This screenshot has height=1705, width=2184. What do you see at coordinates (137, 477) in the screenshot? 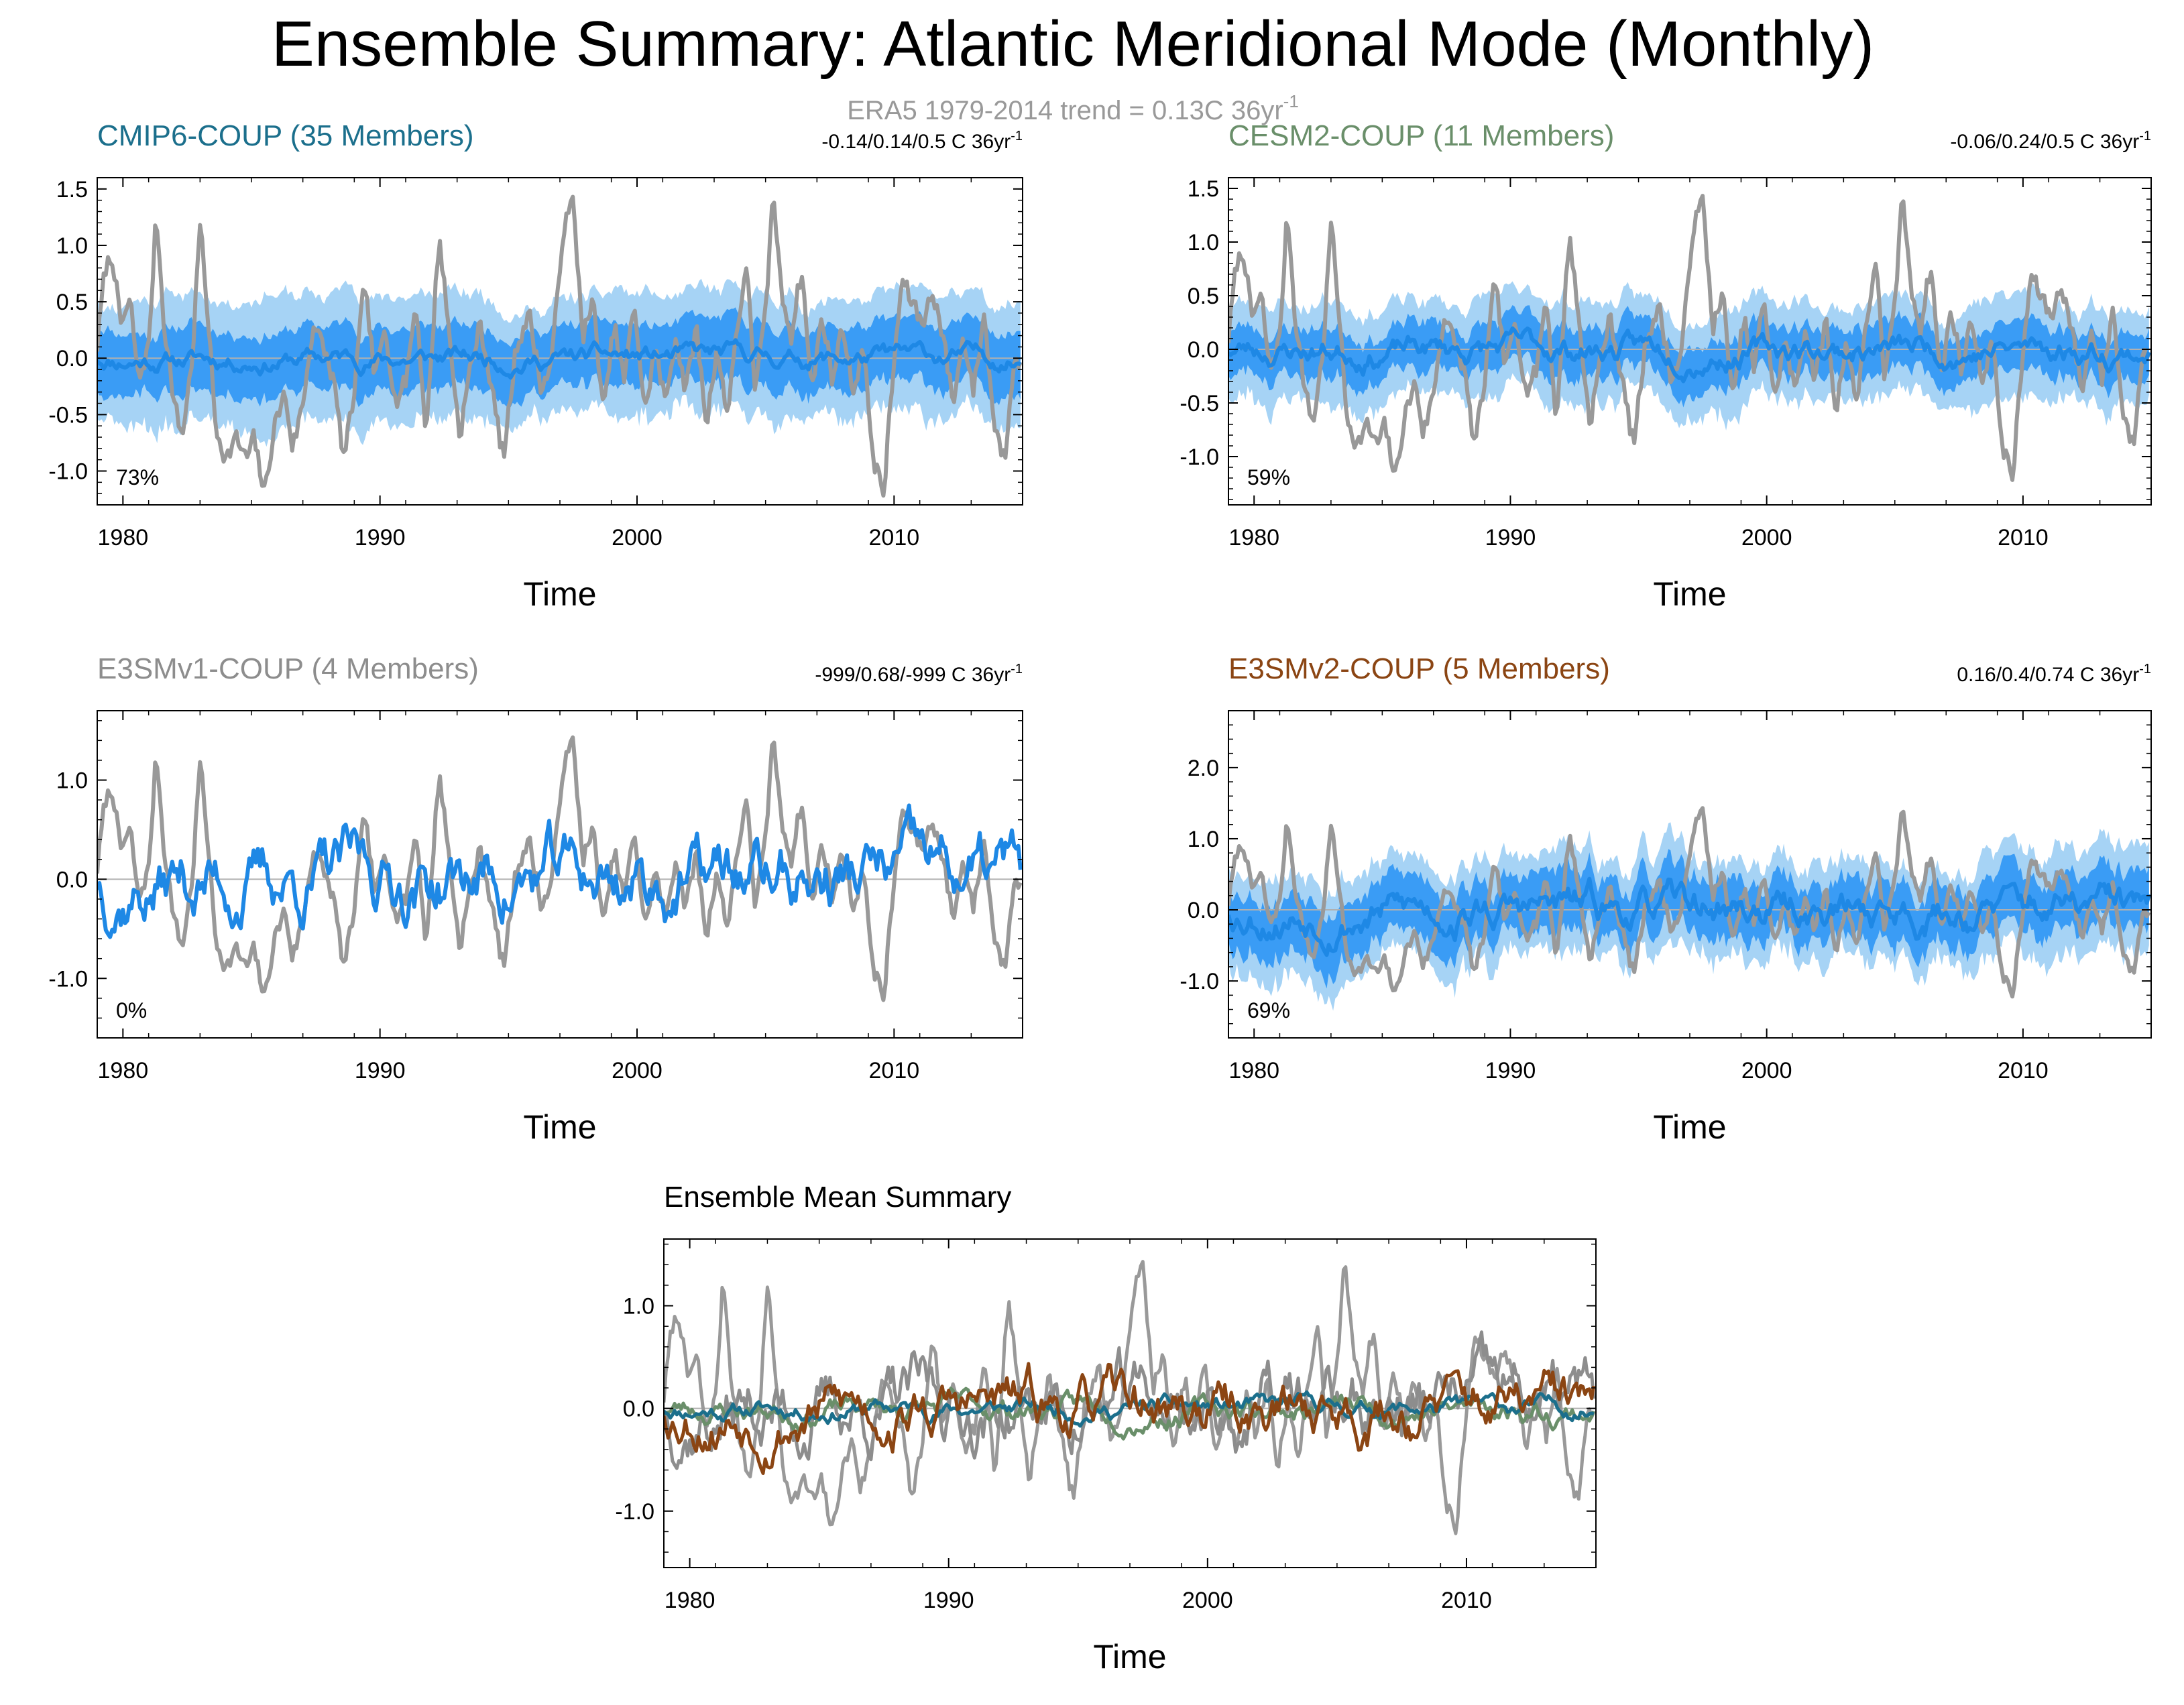
I see `percent-annotation: 73%` at bounding box center [137, 477].